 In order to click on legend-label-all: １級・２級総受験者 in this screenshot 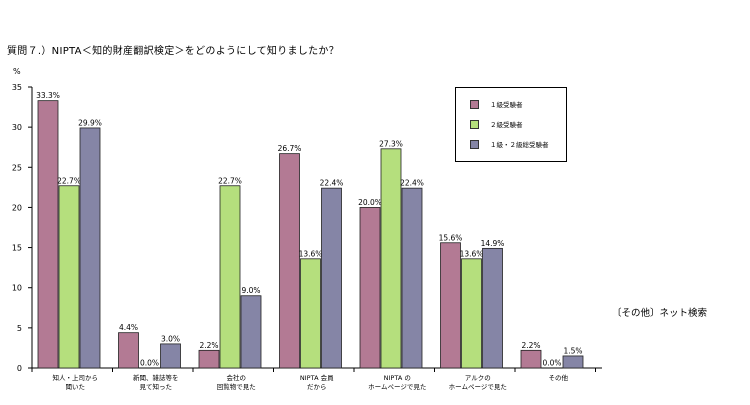, I will do `click(519, 145)`.